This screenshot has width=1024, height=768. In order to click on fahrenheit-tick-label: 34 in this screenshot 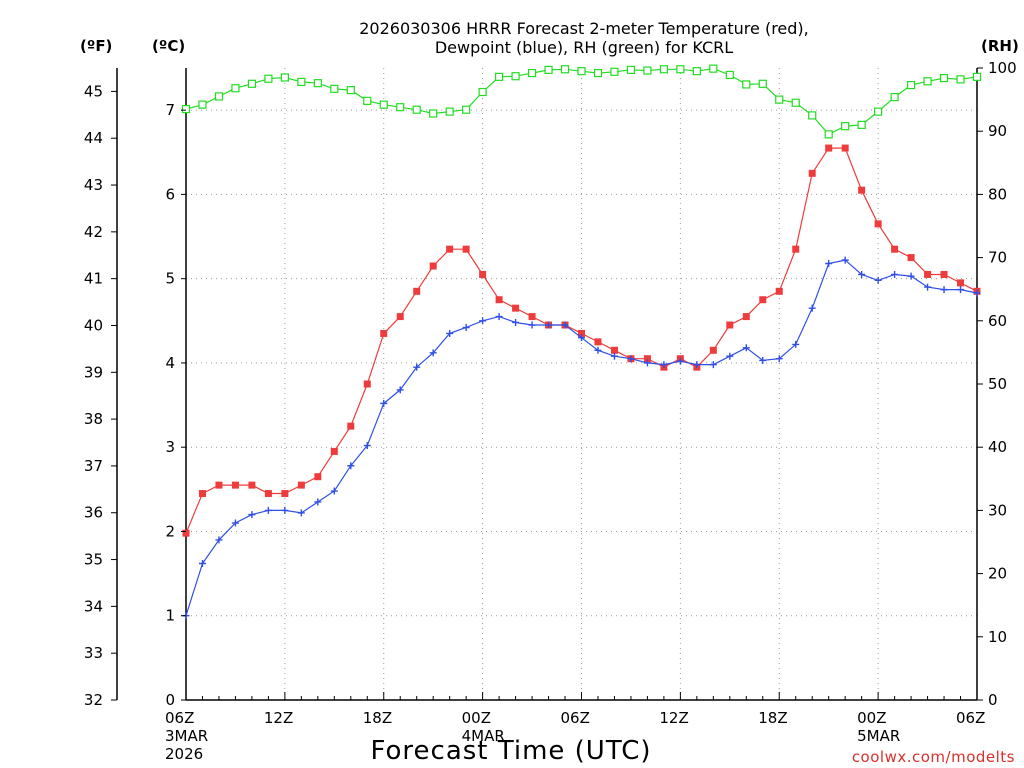, I will do `click(93, 606)`.